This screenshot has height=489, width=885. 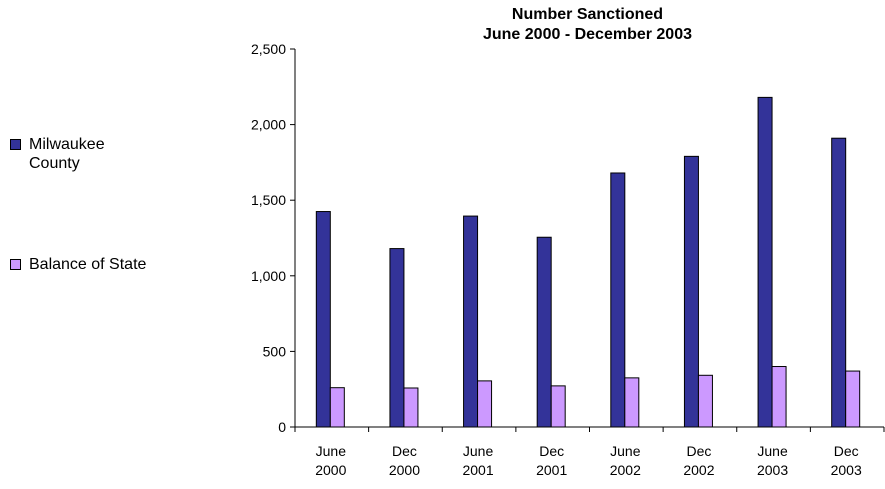 I want to click on bar-milwaukee-county-dec-2002, so click(x=691, y=291).